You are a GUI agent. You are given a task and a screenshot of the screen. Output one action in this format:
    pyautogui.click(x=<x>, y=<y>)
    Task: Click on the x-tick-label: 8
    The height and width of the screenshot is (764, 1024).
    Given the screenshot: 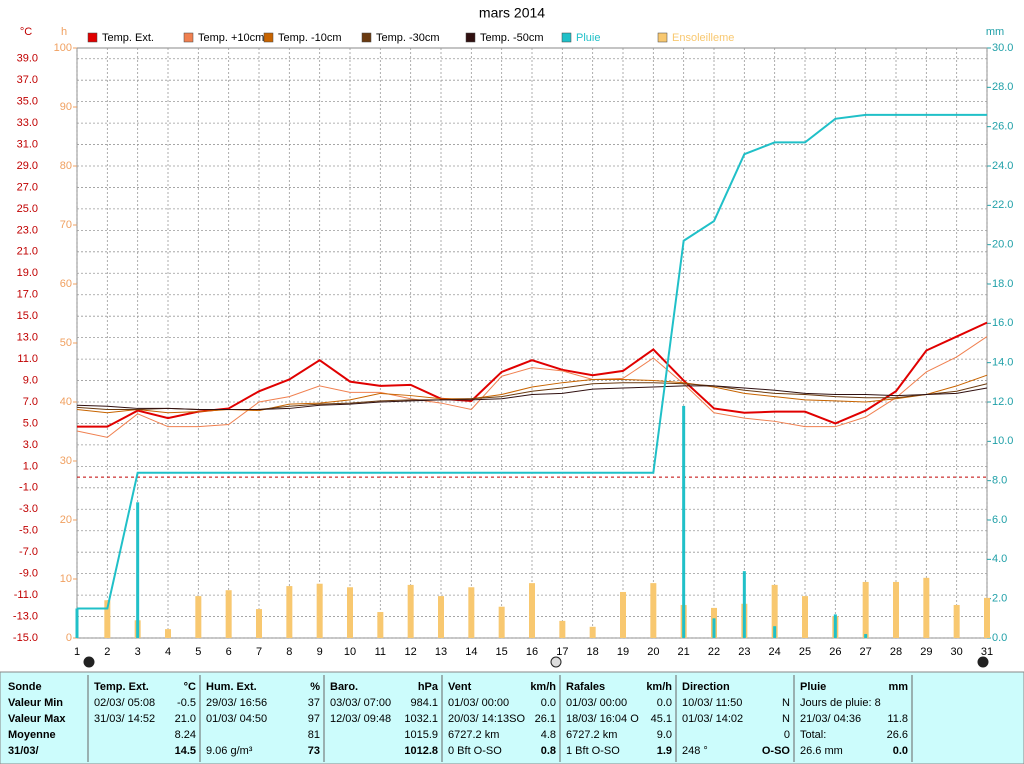 What is the action you would take?
    pyautogui.click(x=289, y=652)
    